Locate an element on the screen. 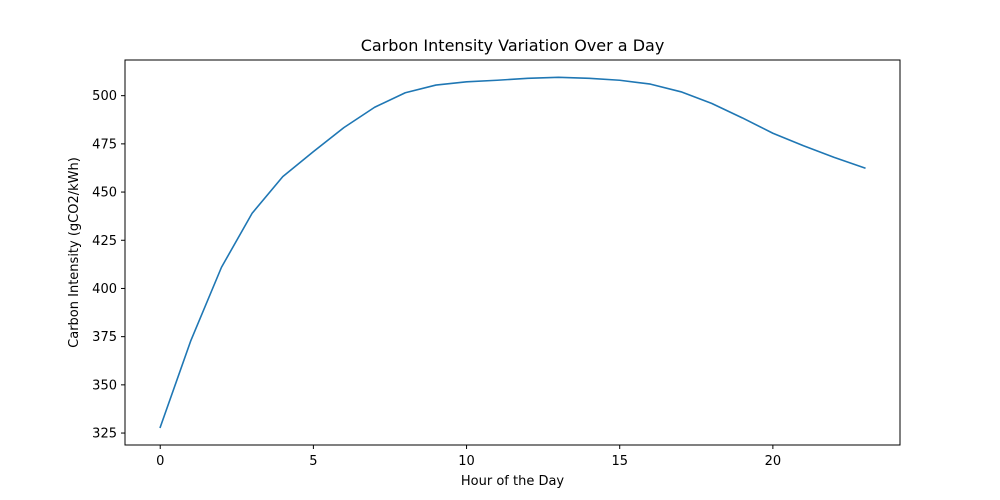 This screenshot has height=500, width=1000. x-tick-label: 10 is located at coordinates (466, 461).